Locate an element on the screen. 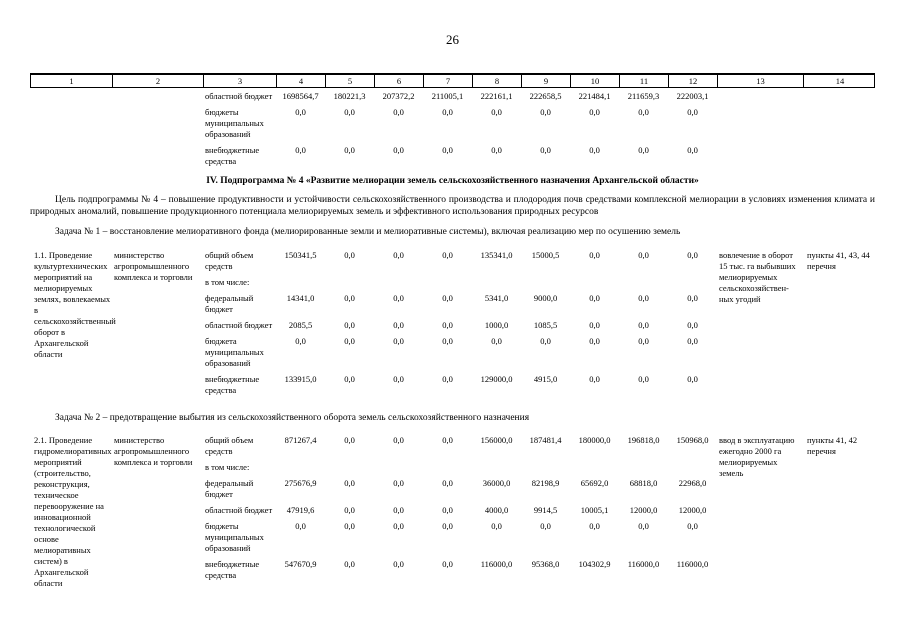  value-cell: 221484,1 is located at coordinates (594, 96).